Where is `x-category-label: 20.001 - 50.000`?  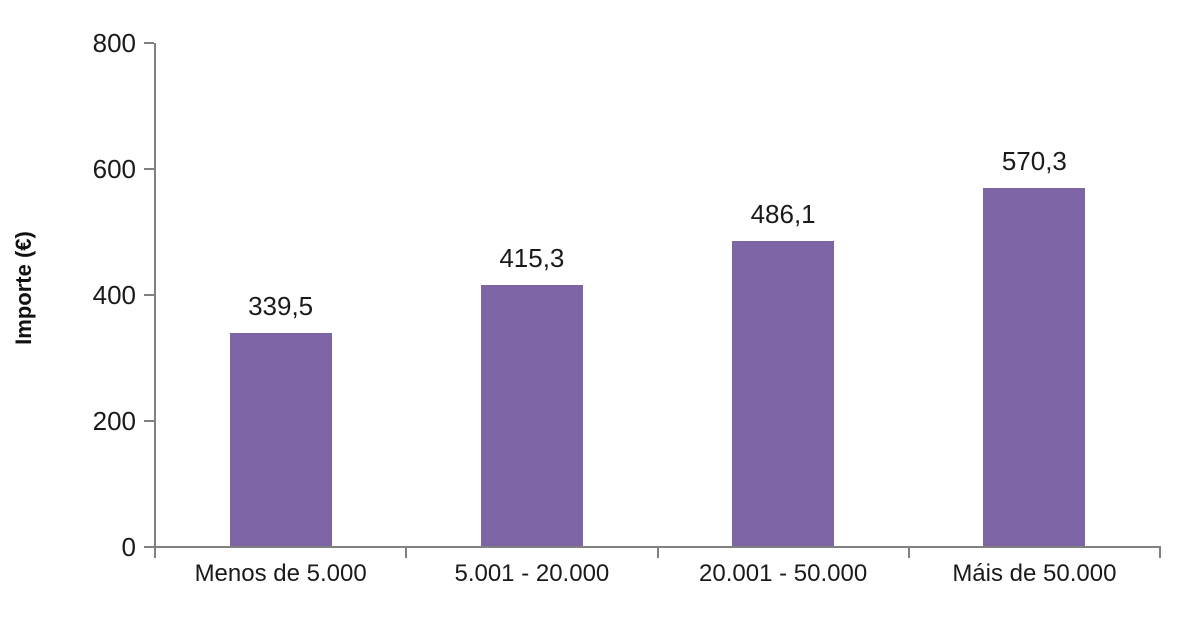 x-category-label: 20.001 - 50.000 is located at coordinates (783, 573).